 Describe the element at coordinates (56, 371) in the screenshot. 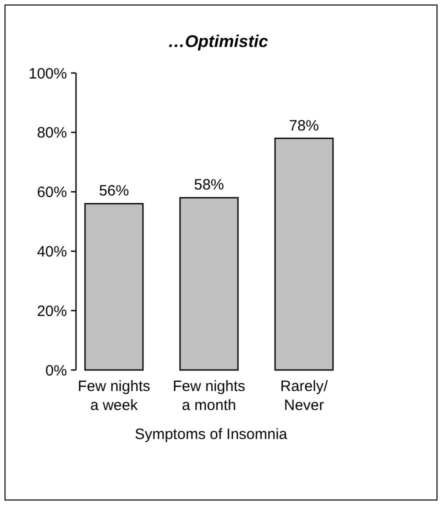

I see `y-tick-label: 0%` at that location.